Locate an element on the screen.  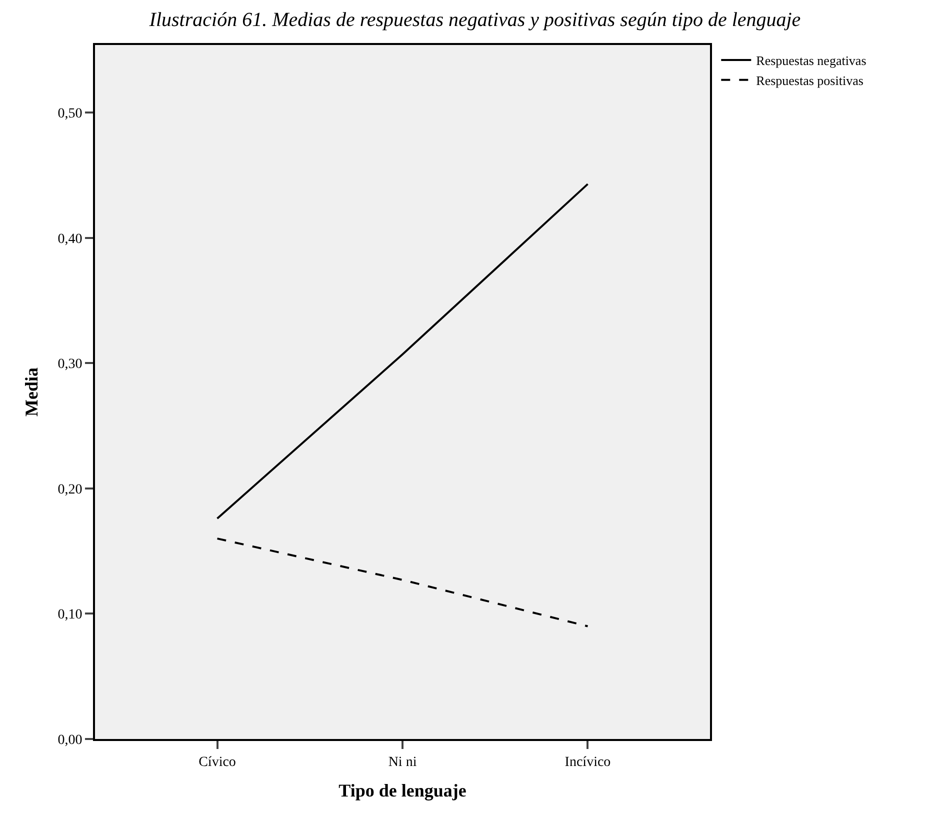
y-tick-label: 0,20 is located at coordinates (70, 490).